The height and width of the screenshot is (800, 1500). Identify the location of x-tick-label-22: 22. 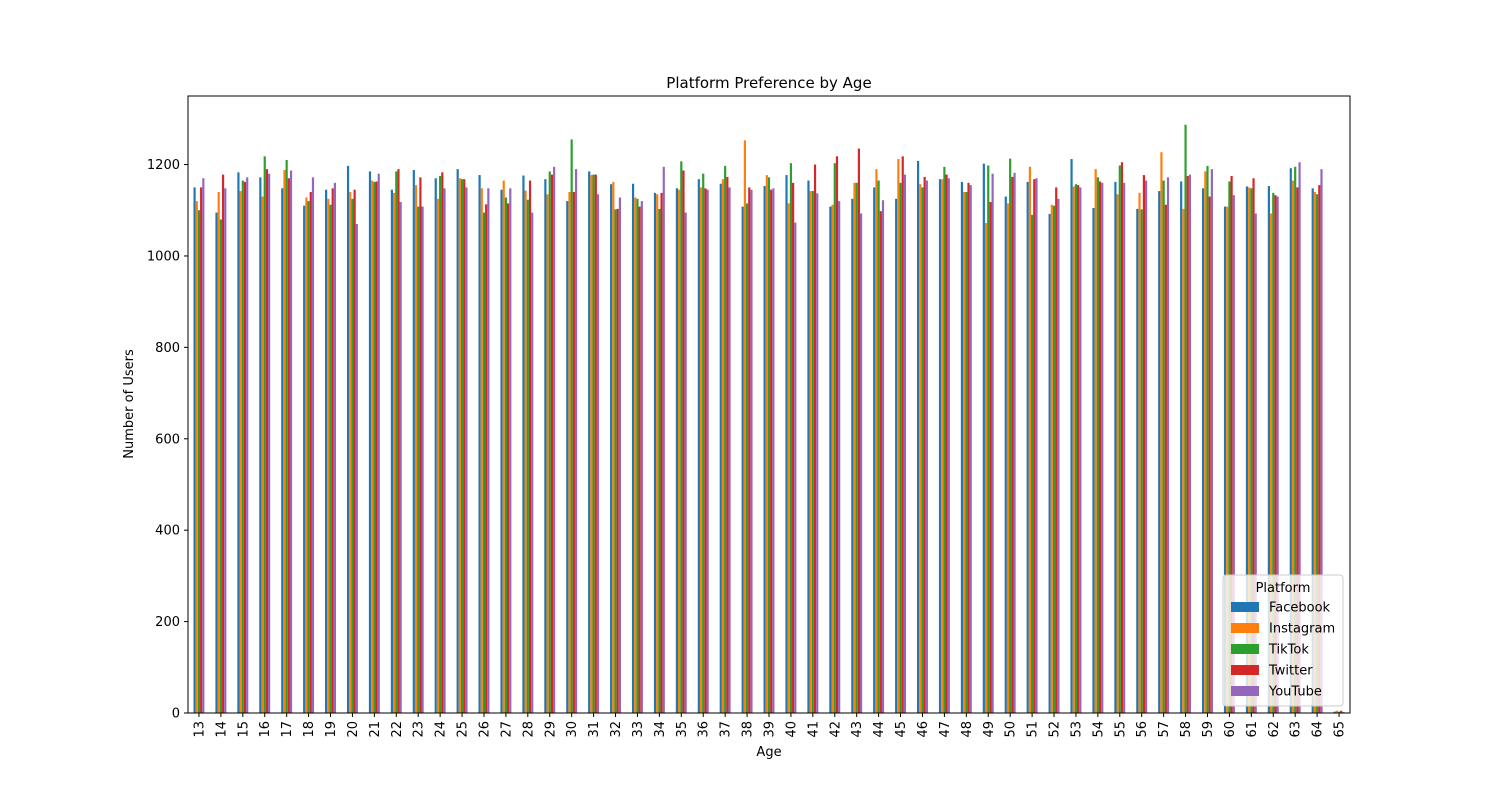
(397, 729).